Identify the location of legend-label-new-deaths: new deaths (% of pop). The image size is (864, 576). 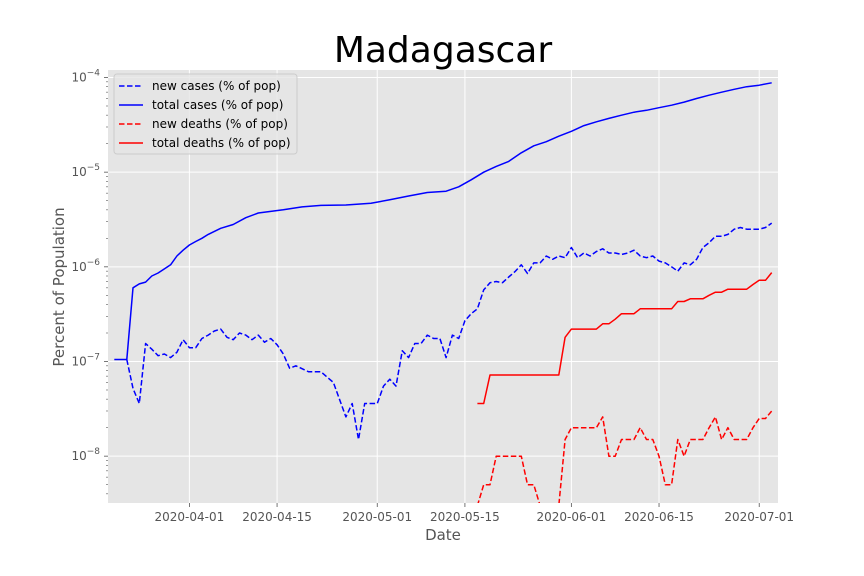
(220, 124).